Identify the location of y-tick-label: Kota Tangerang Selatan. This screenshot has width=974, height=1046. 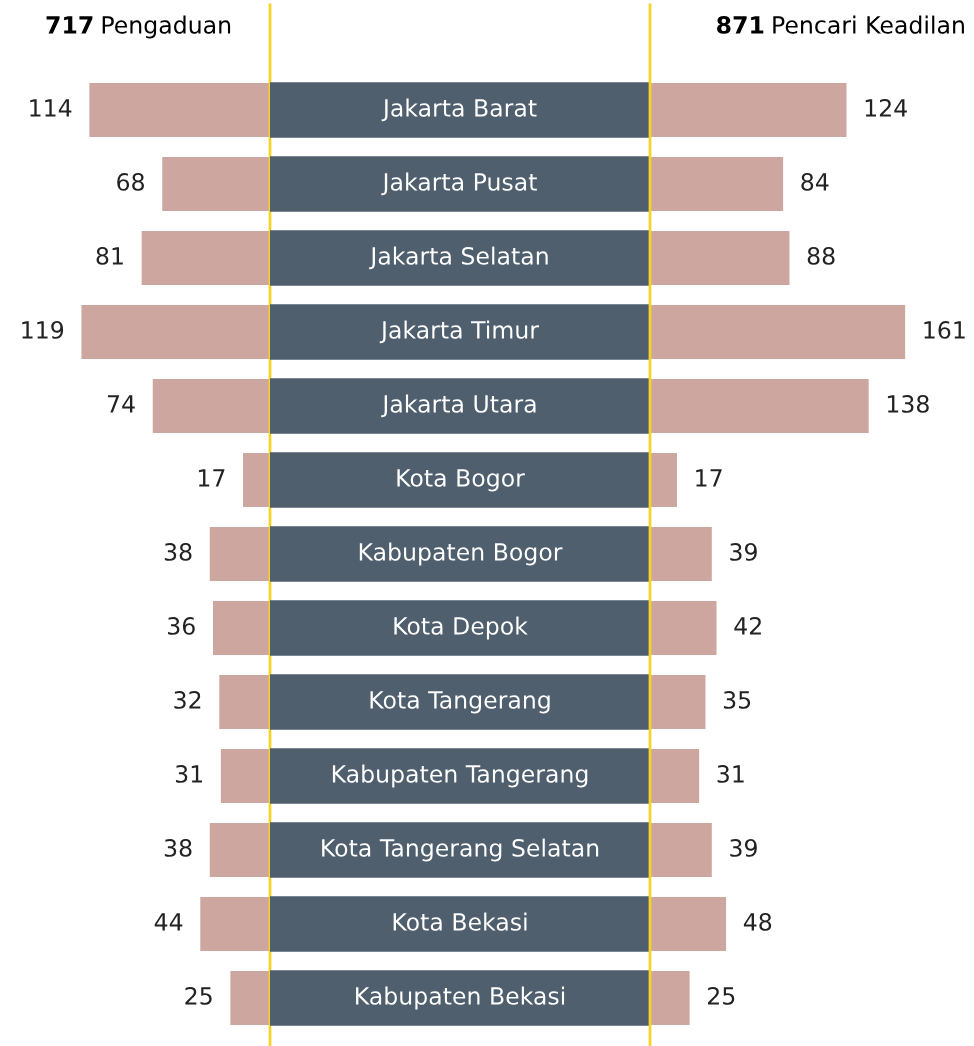
(460, 850).